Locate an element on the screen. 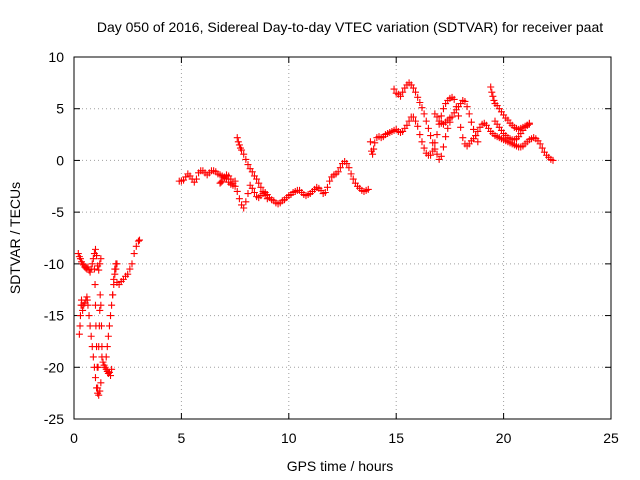 The width and height of the screenshot is (640, 480). x-tick-label: 0 is located at coordinates (74, 438).